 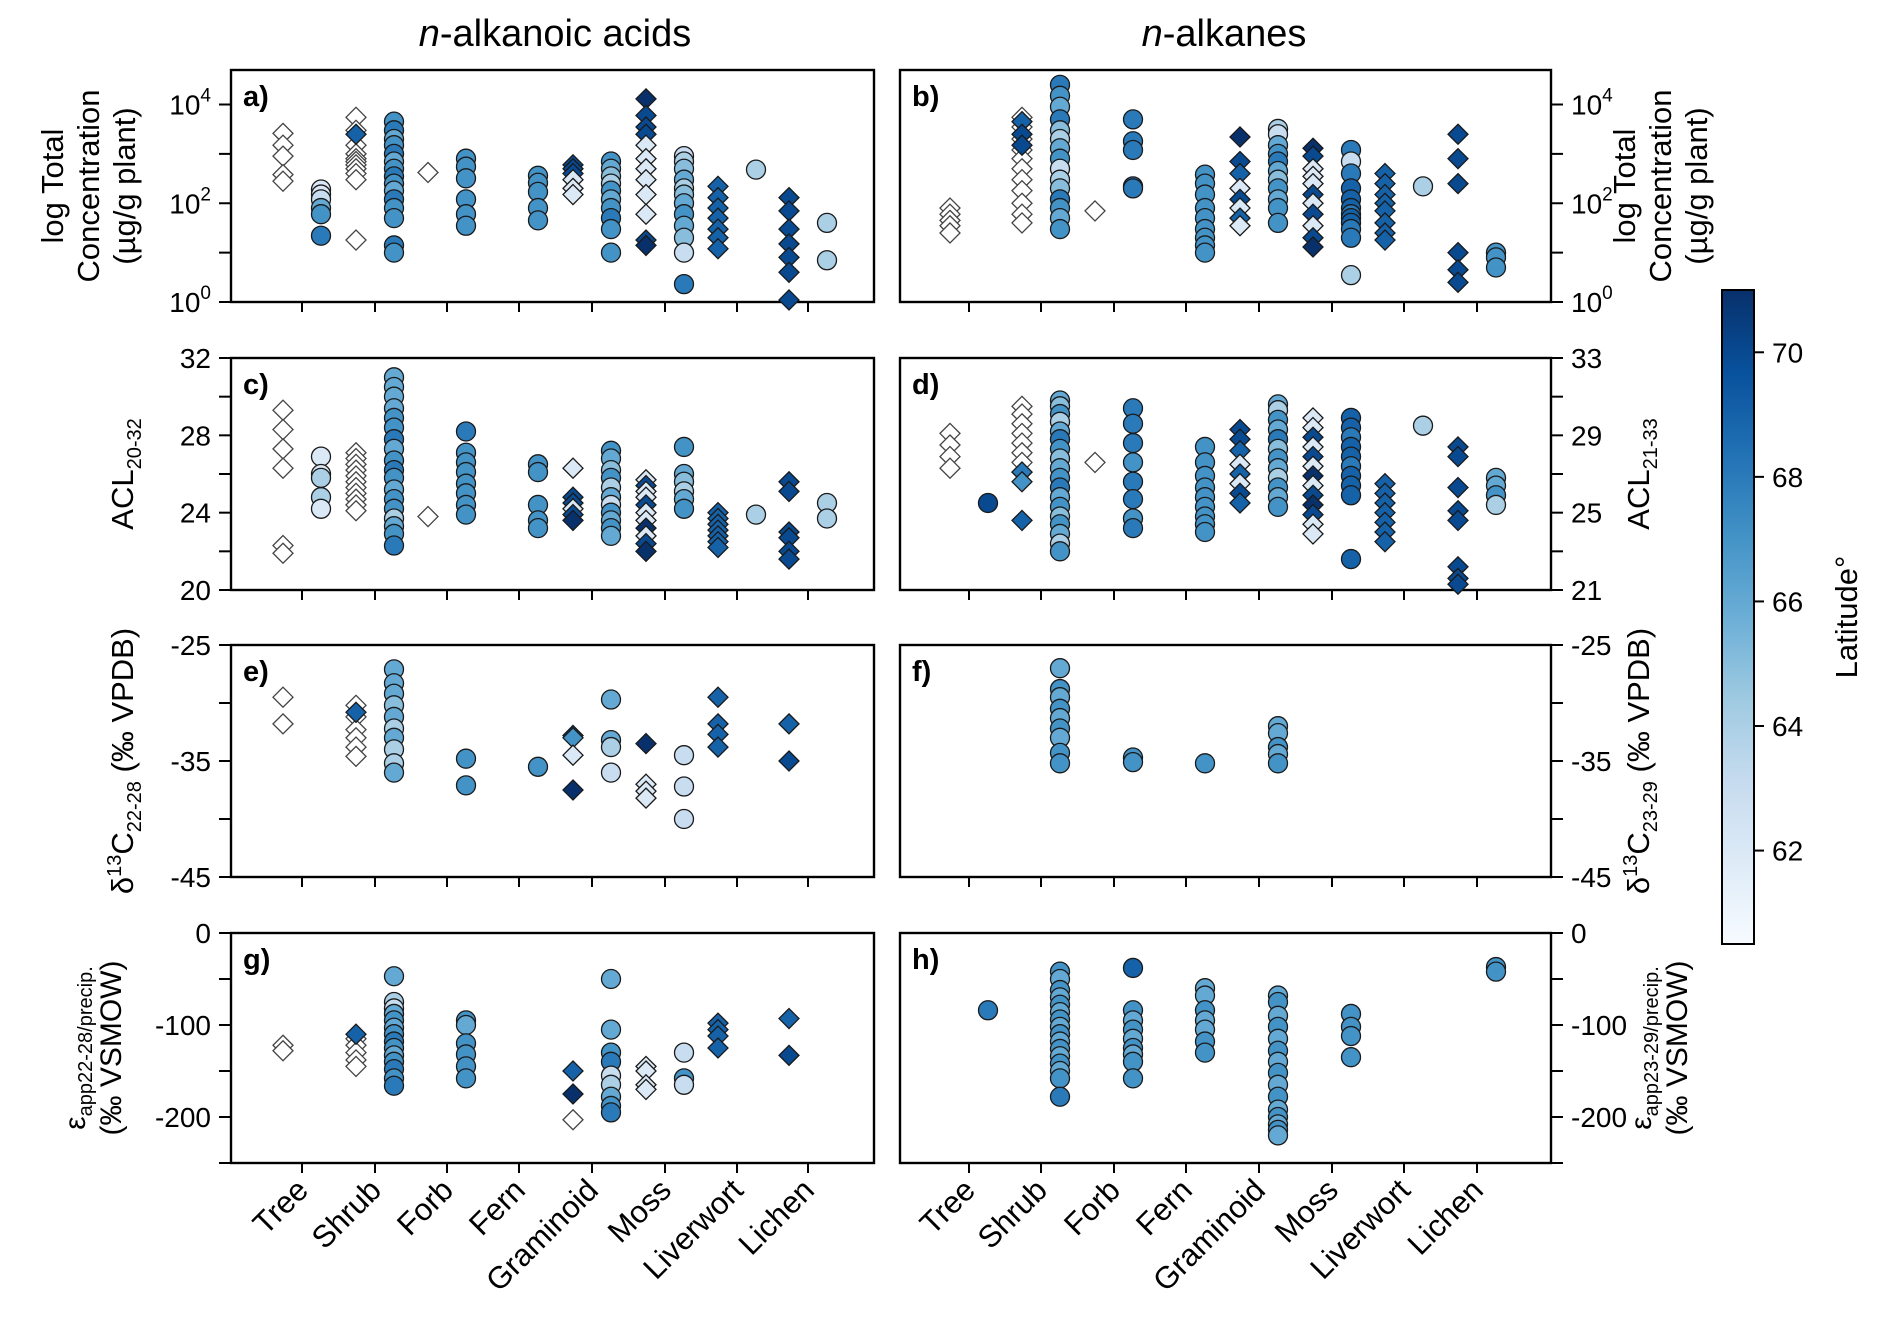 What do you see at coordinates (1280, 761) in the screenshot?
I see `panel-f: -25 -35 -45 f) δ13C23-29 (‰ VPDB)` at bounding box center [1280, 761].